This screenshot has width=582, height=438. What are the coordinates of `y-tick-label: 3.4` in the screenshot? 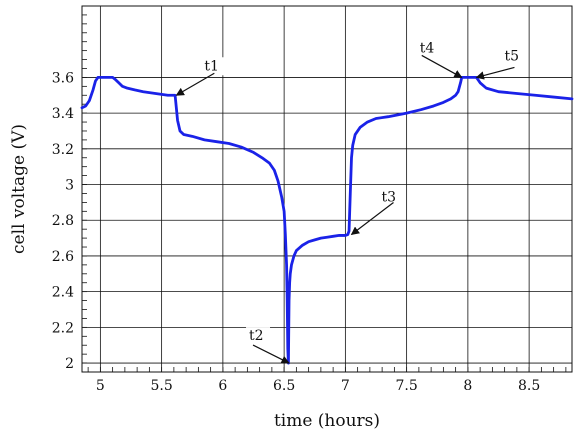 It's located at (63, 114).